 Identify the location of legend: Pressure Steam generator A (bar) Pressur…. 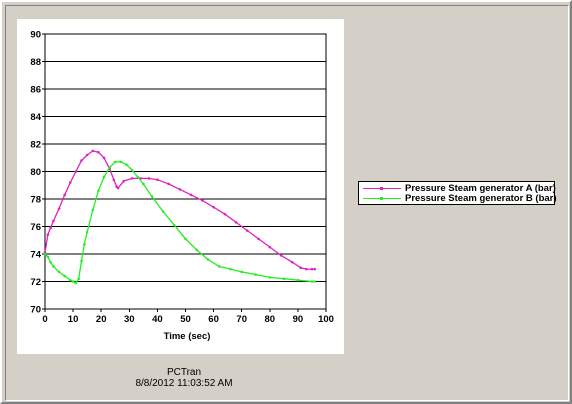
(457, 193).